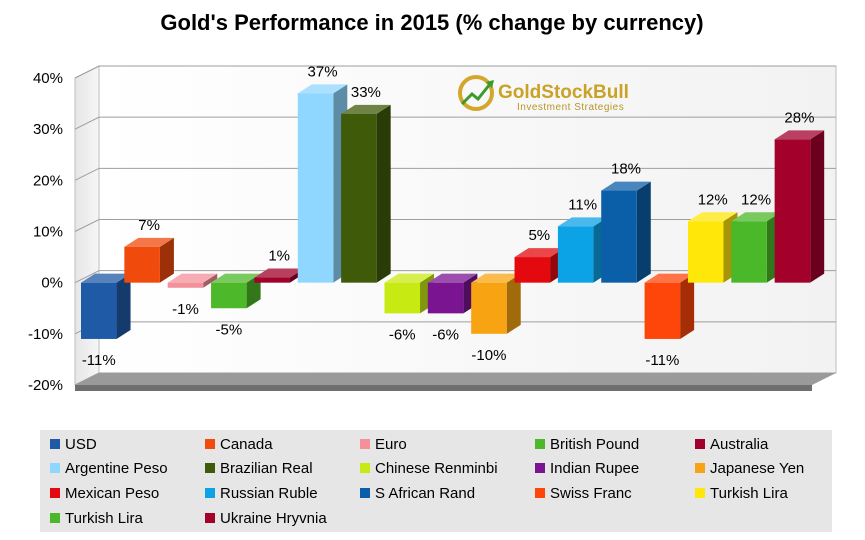 The width and height of the screenshot is (865, 540). Describe the element at coordinates (391, 444) in the screenshot. I see `legend-label: Euro` at that location.